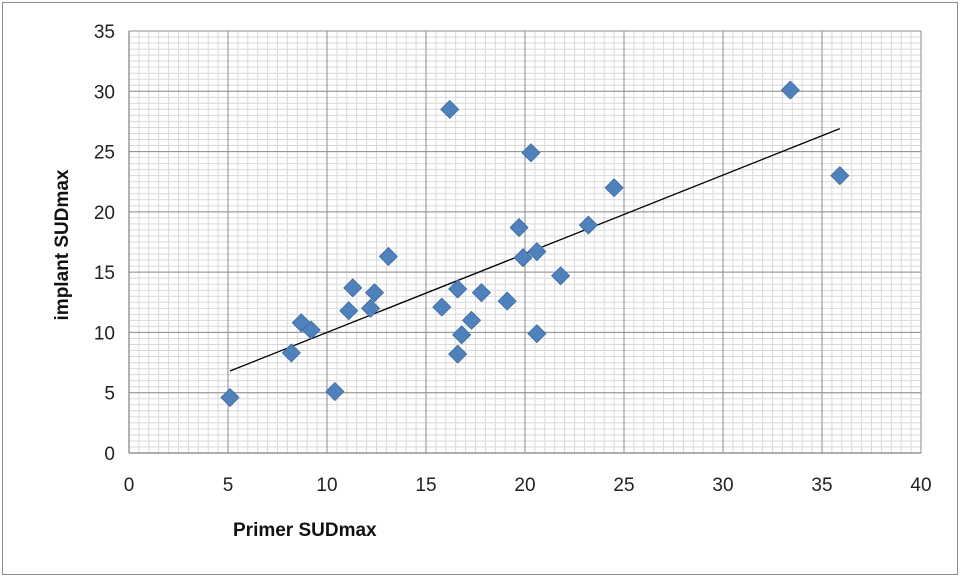  What do you see at coordinates (109, 454) in the screenshot?
I see `y-tick-label: 0` at bounding box center [109, 454].